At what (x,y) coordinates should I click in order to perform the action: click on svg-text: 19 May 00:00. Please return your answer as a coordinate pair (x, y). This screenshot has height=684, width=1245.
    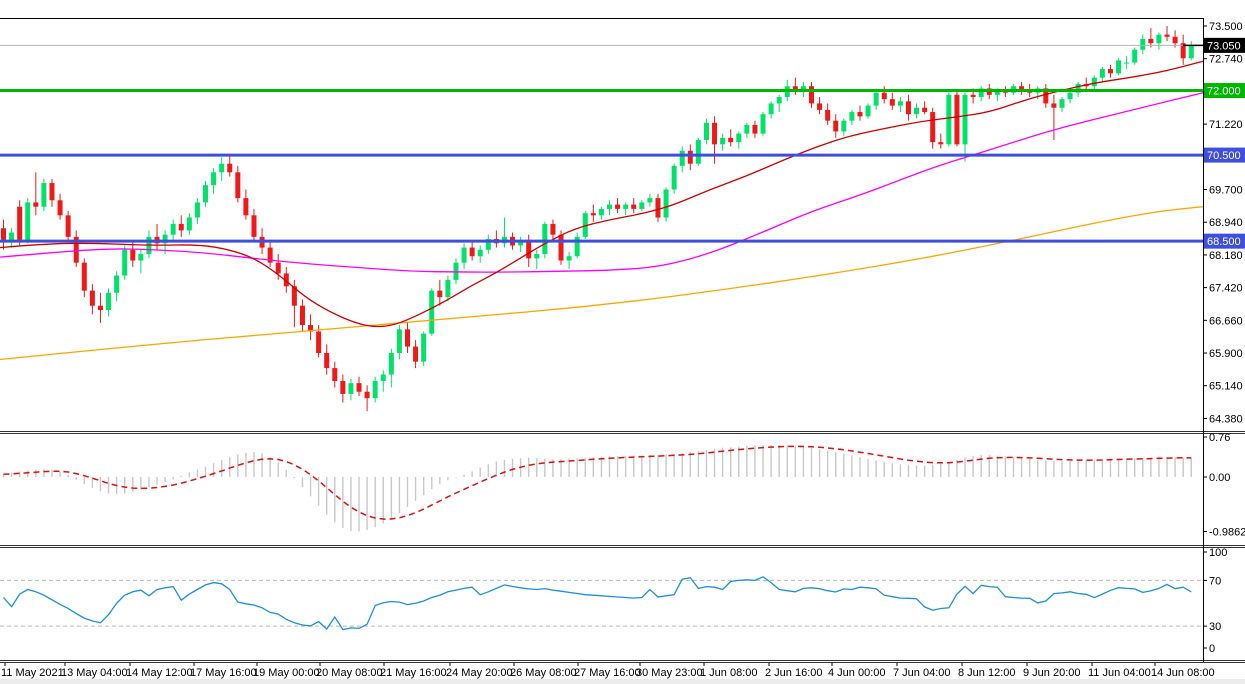
    Looking at the image, I should click on (286, 673).